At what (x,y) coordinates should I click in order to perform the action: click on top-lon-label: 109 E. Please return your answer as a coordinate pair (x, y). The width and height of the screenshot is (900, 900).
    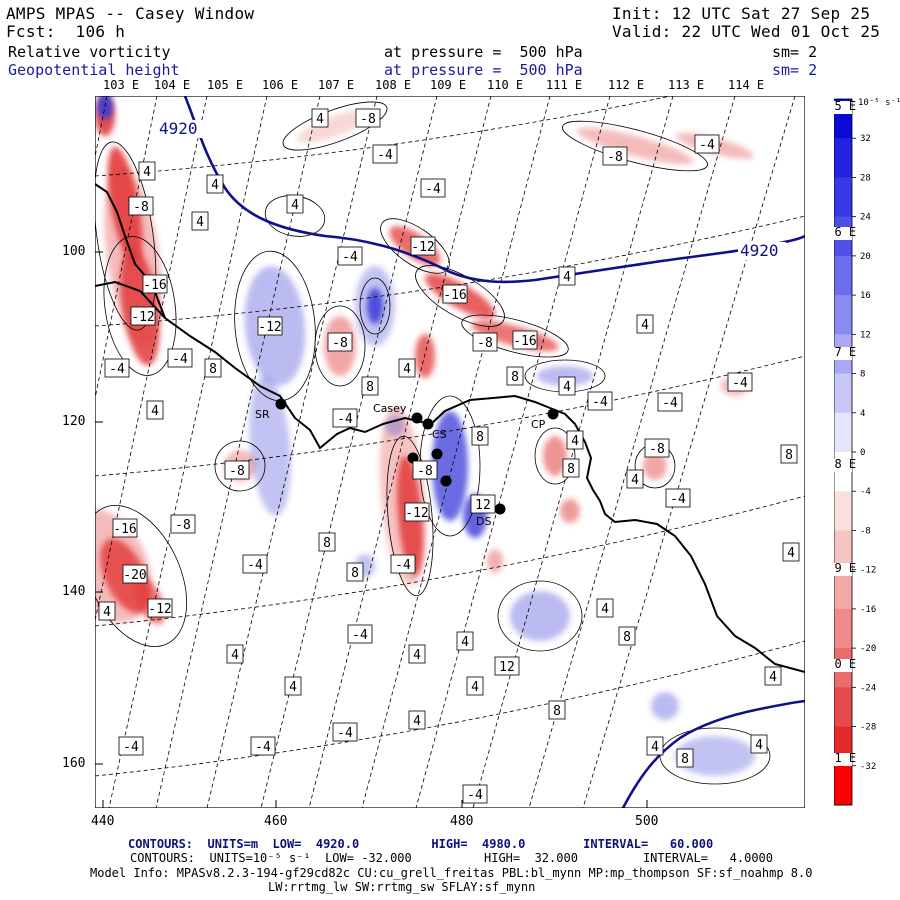
    Looking at the image, I should click on (448, 85).